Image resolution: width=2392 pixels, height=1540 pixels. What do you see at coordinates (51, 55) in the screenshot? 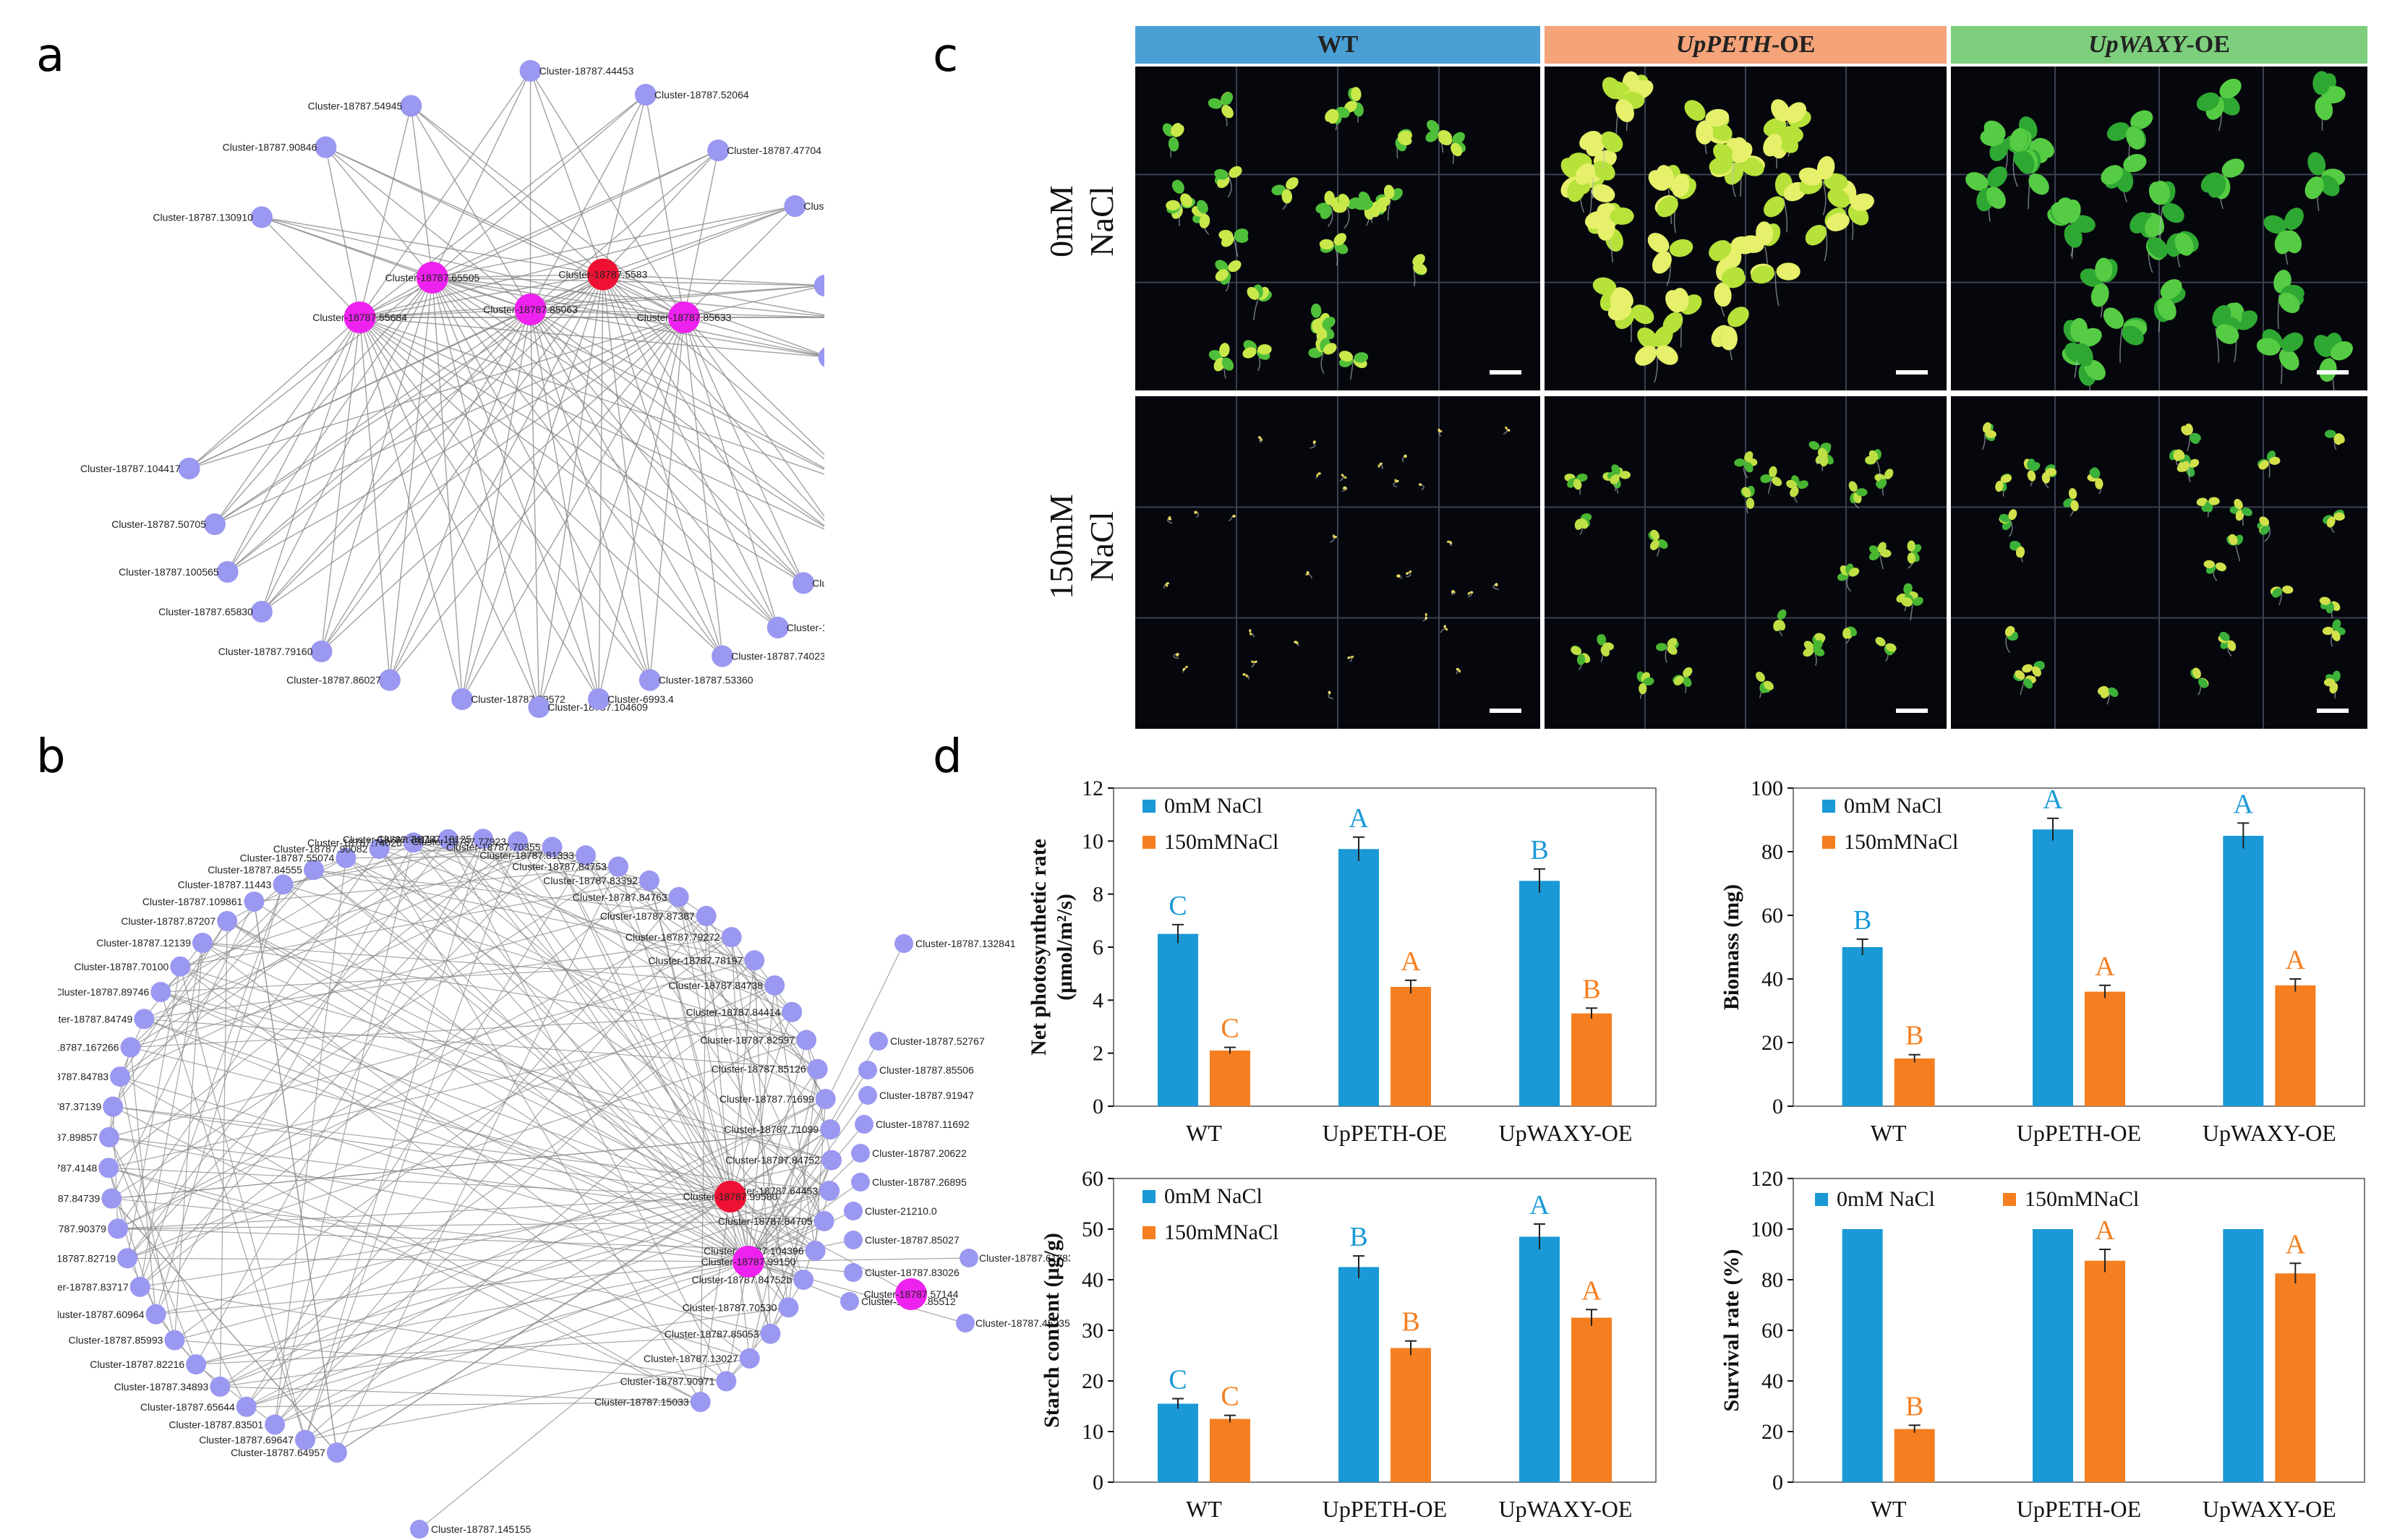
I see `panel-letter-a: a` at bounding box center [51, 55].